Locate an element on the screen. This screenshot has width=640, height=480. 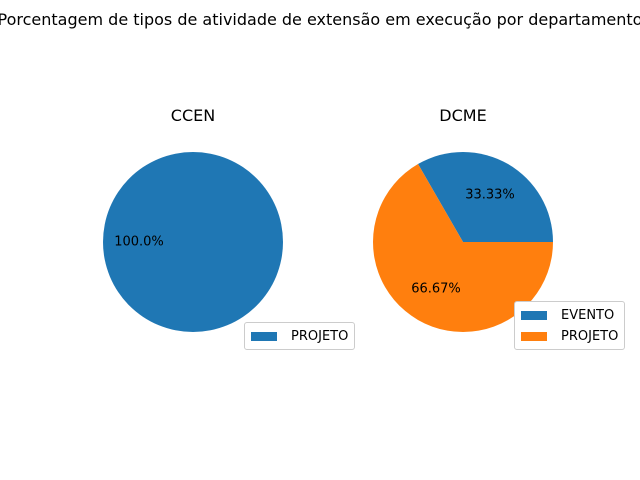
pie-chart-dcme: 33.33% 66.67% is located at coordinates (462, 242).